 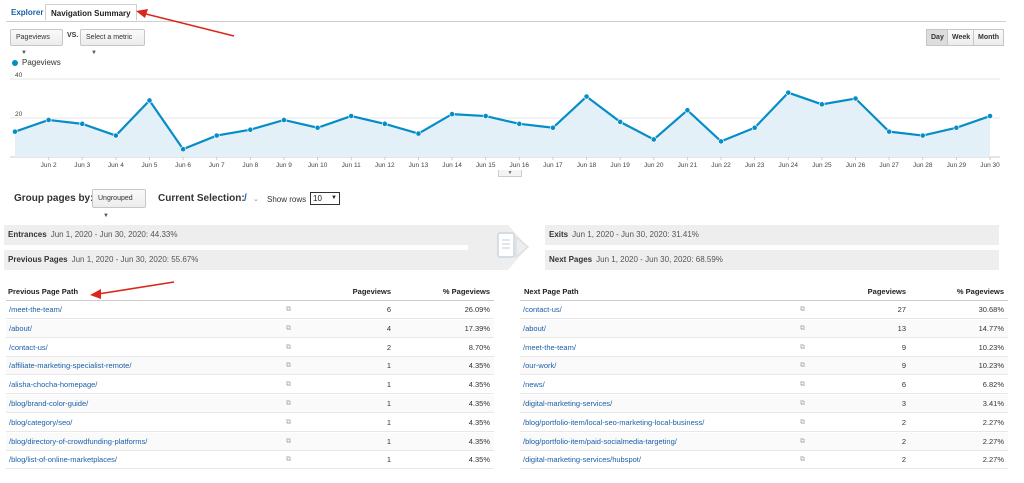 I want to click on collapse-chart-handle: ▼, so click(x=510, y=173).